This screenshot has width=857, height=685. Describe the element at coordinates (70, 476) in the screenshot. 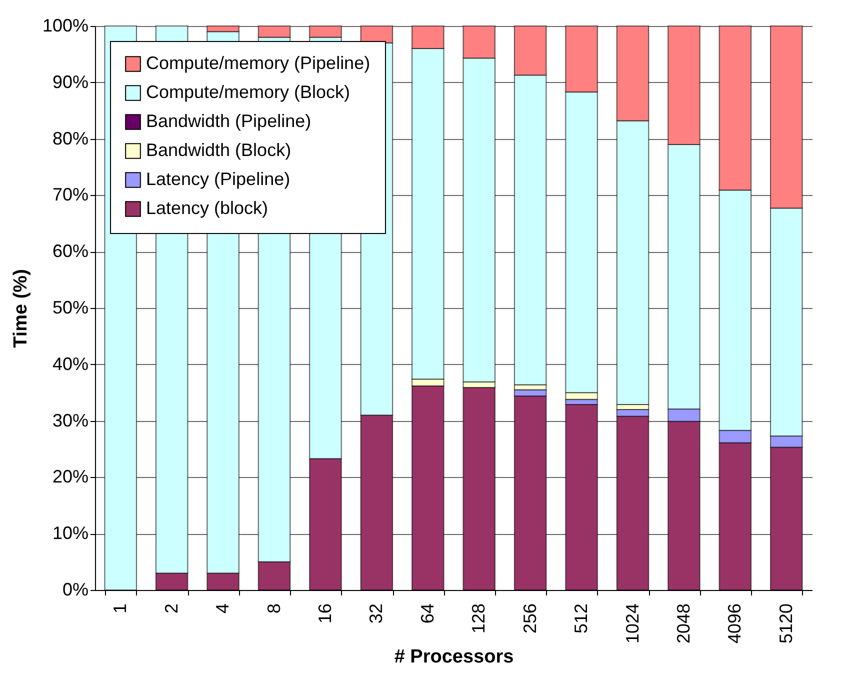

I see `y-tick-label: 20%` at that location.